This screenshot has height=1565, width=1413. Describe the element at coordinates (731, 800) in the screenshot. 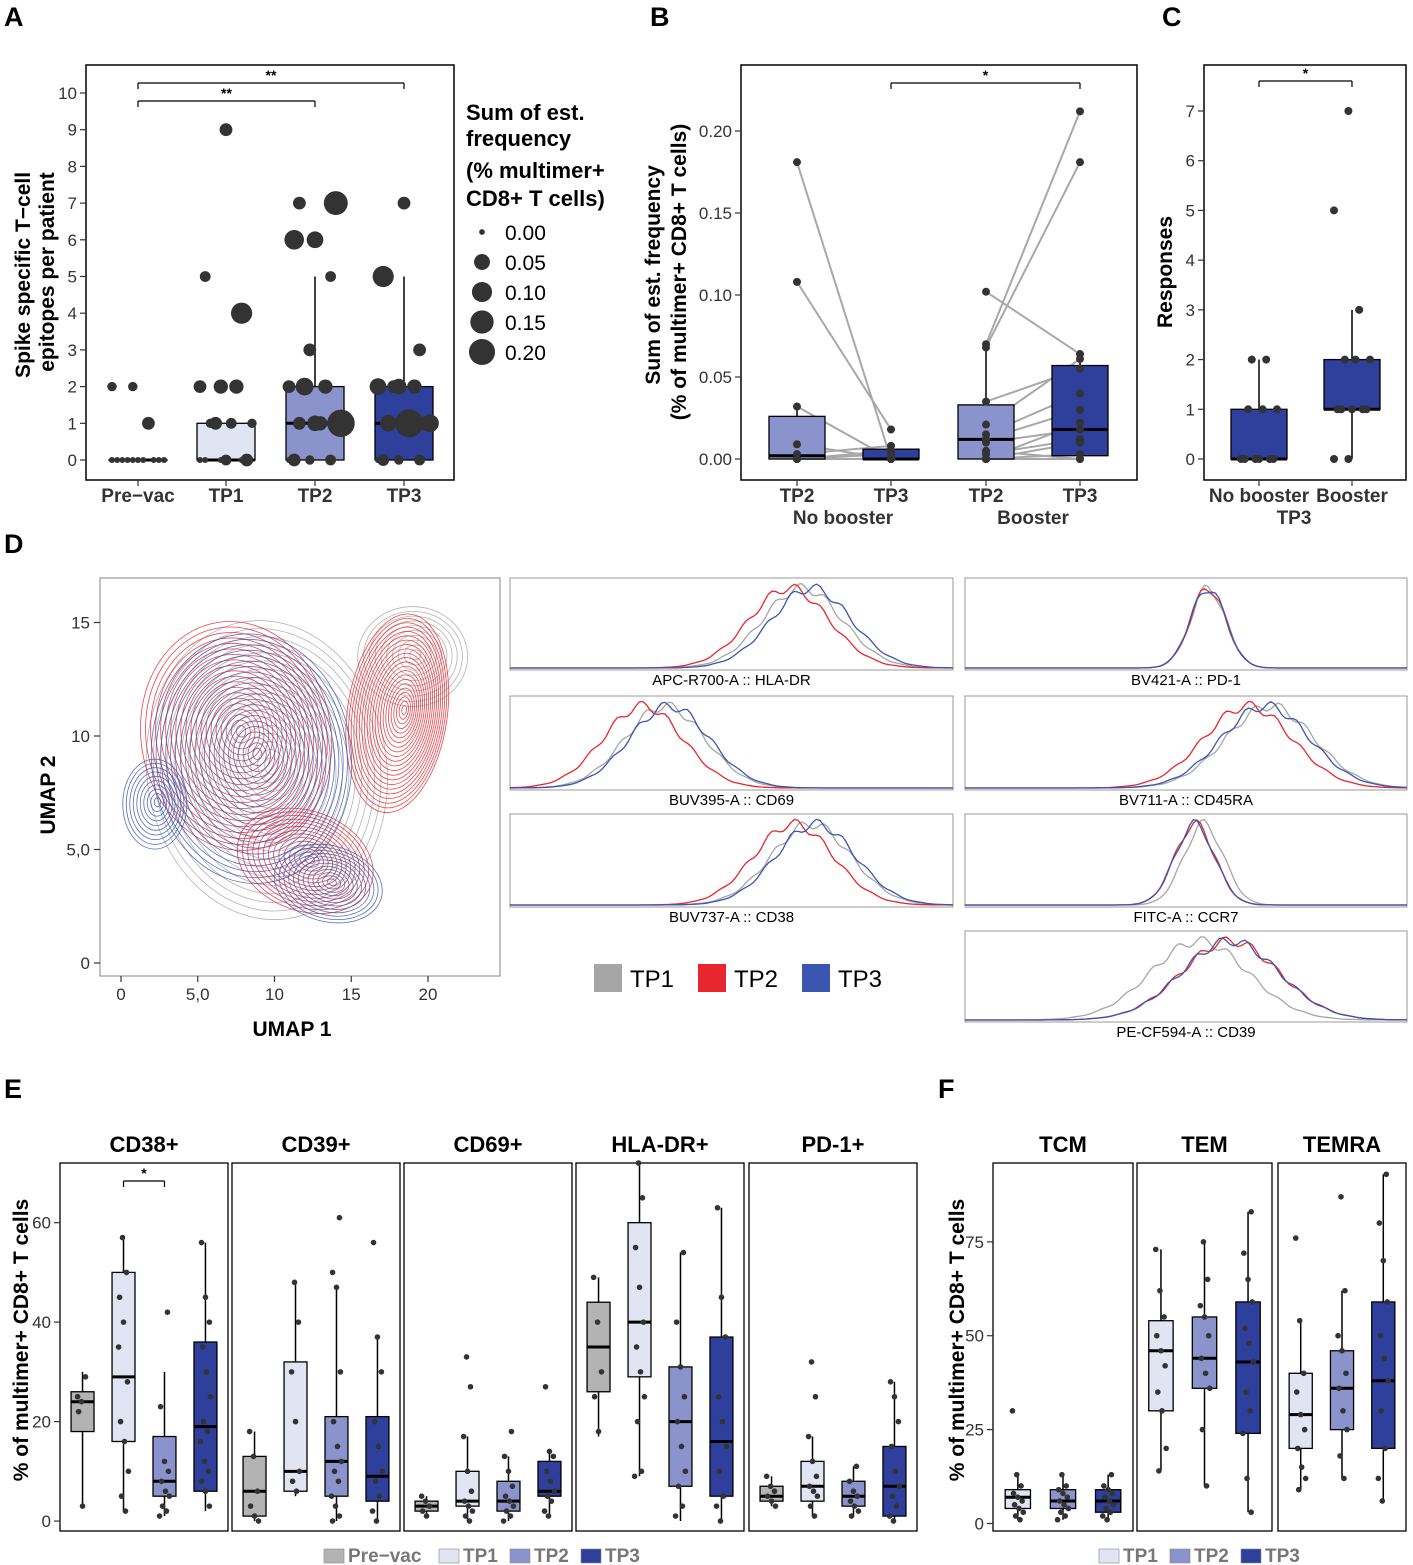

I see `histogram-label: BUV395-A :: CD69` at that location.